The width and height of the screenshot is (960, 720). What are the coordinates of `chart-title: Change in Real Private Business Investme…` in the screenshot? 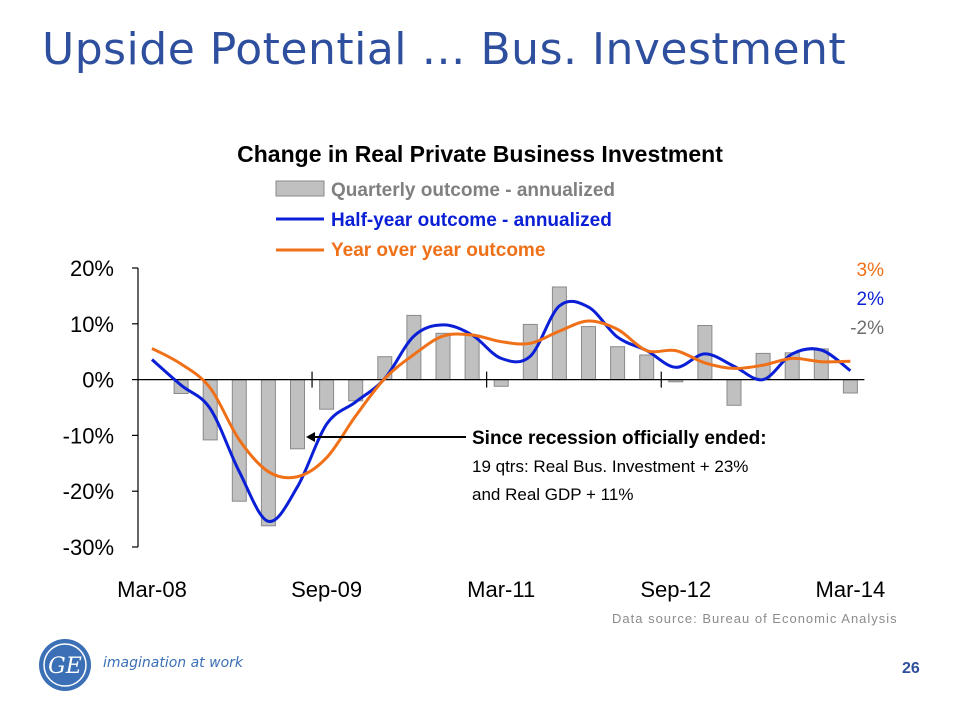 It's located at (480, 154).